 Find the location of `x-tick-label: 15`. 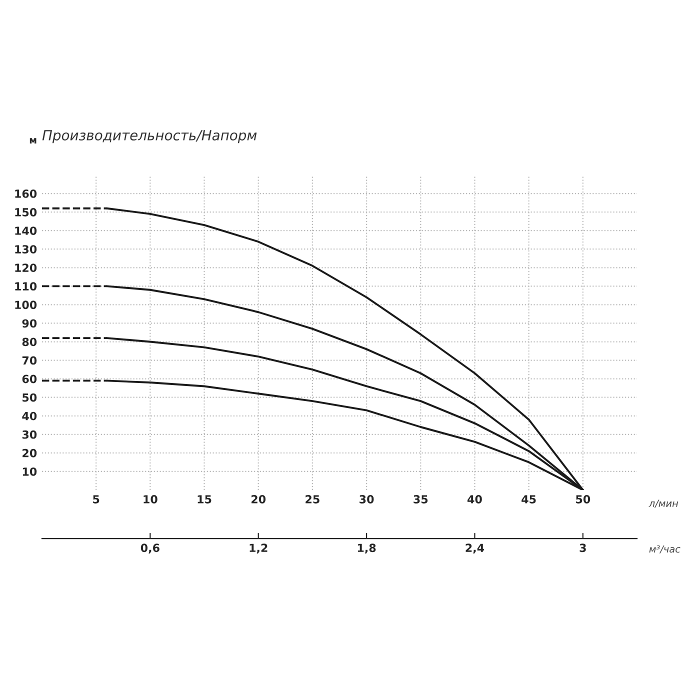

x-tick-label: 15 is located at coordinates (205, 499).